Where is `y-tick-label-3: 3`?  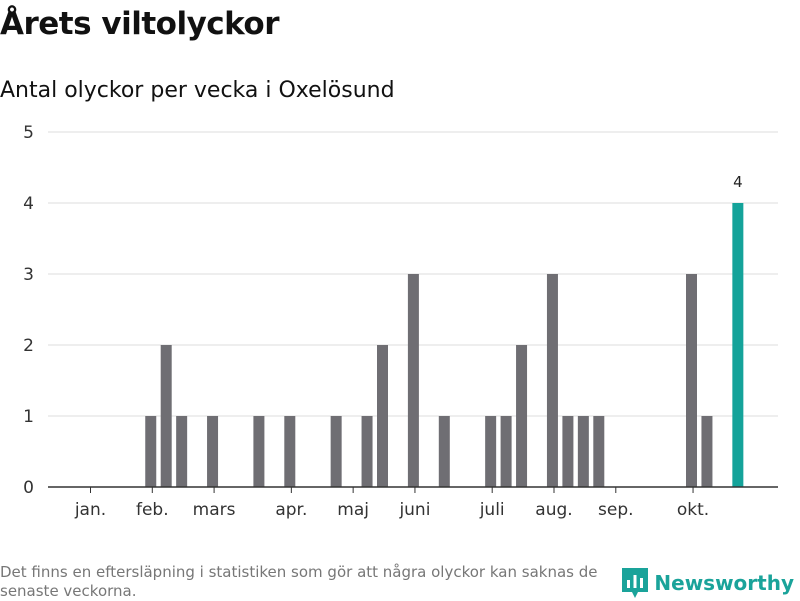
y-tick-label-3: 3 is located at coordinates (28, 275).